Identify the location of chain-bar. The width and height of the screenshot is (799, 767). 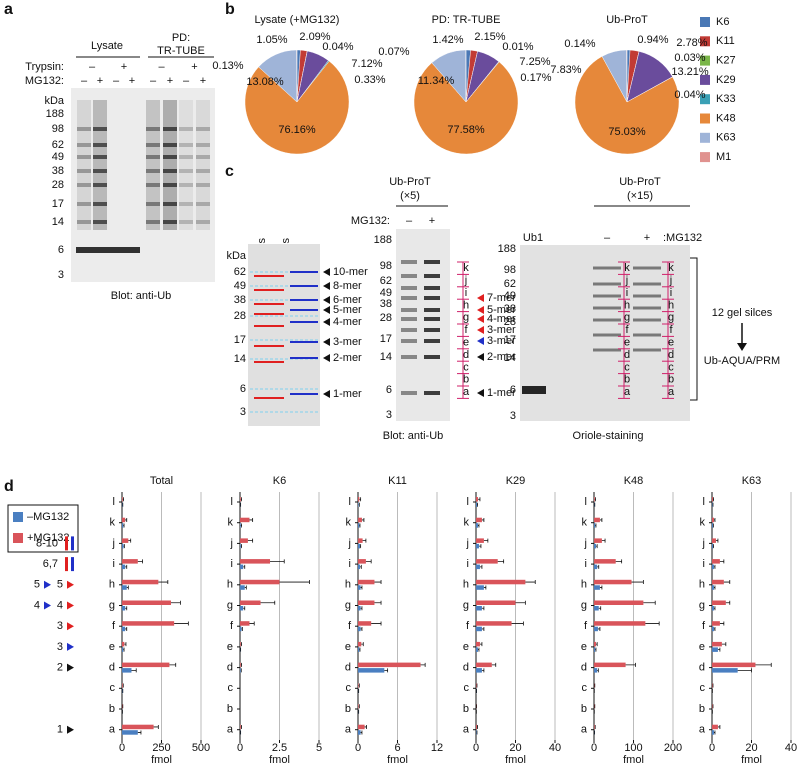
(72, 543).